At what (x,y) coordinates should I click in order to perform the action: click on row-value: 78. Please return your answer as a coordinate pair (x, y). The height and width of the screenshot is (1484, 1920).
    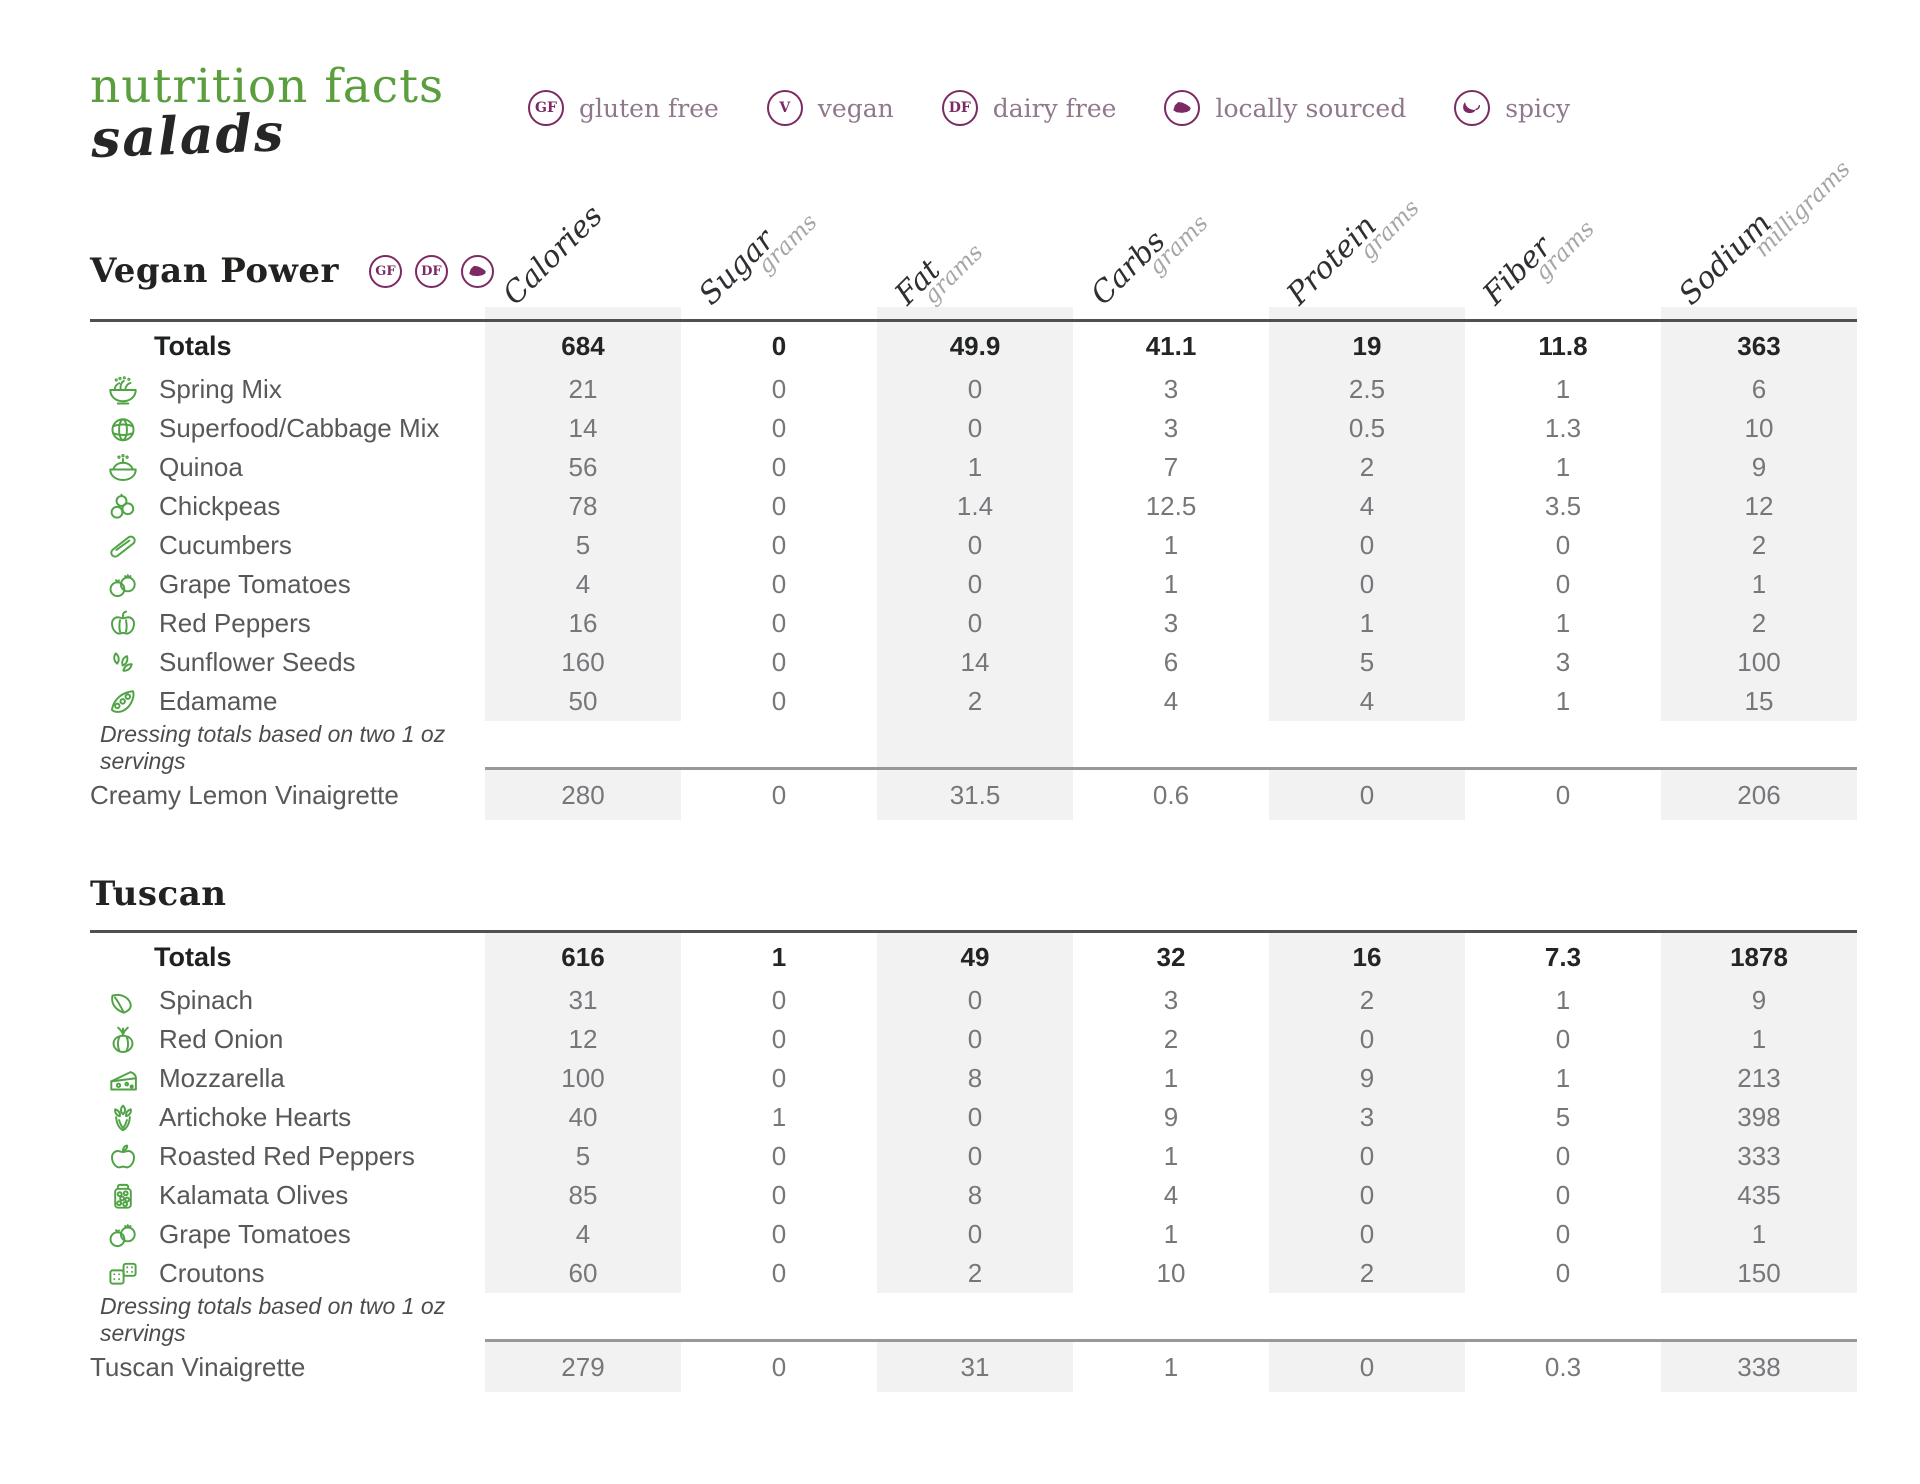
    Looking at the image, I should click on (583, 506).